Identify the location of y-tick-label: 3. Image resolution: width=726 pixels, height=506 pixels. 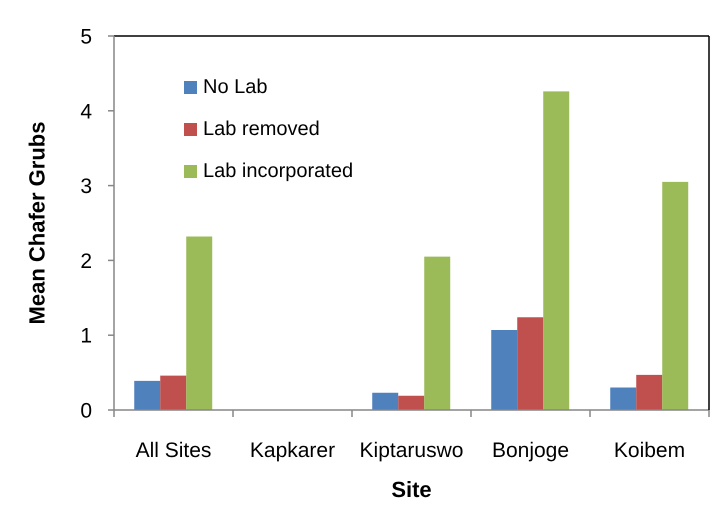
(86, 186).